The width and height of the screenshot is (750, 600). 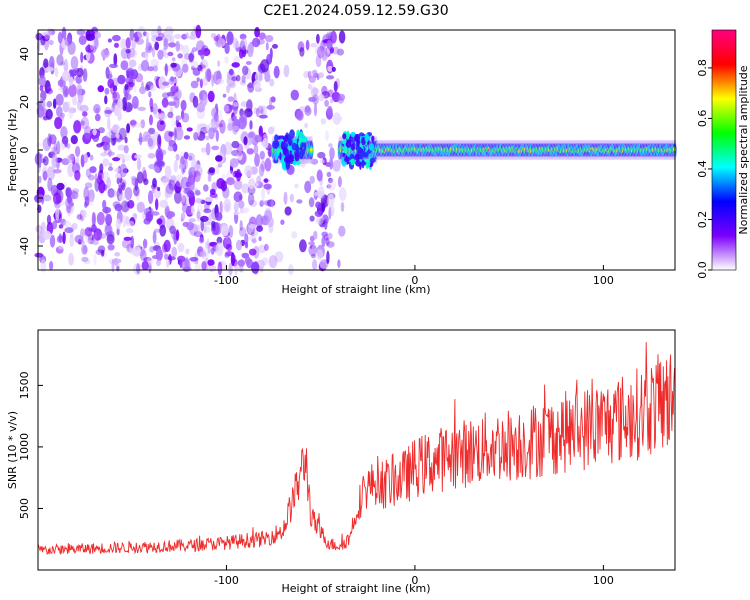 I want to click on x-tick-label: 100, so click(x=603, y=580).